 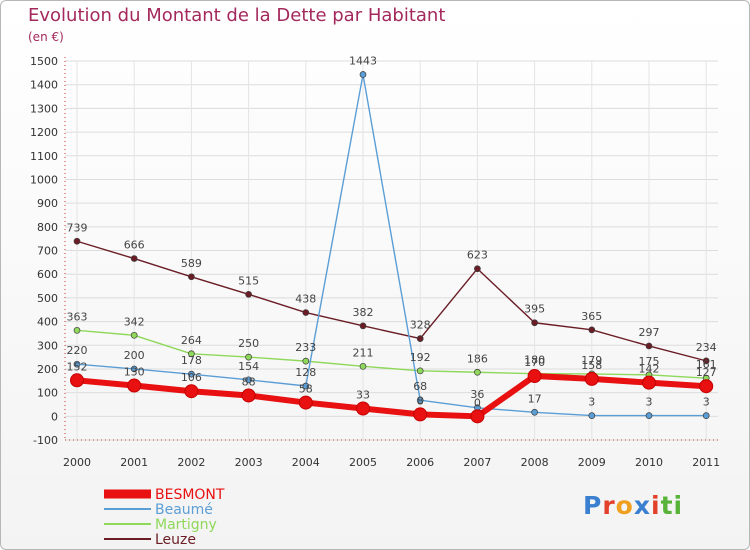 What do you see at coordinates (649, 332) in the screenshot?
I see `data-label-leuze: 297` at bounding box center [649, 332].